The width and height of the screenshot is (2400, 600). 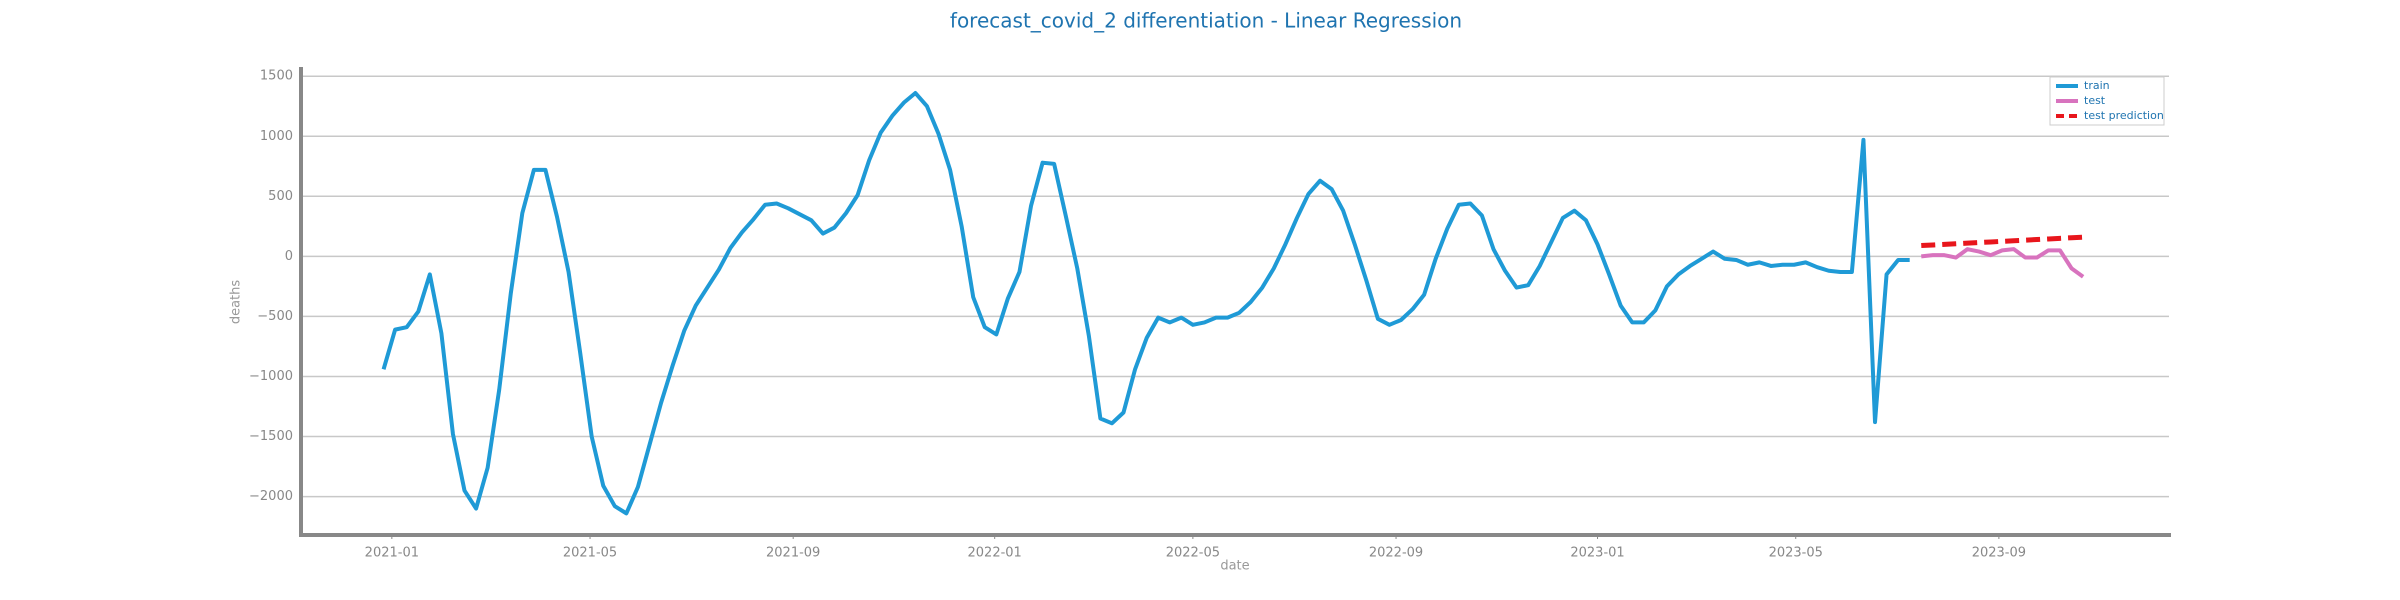 I want to click on x-tick-label: 2021-09, so click(x=793, y=553).